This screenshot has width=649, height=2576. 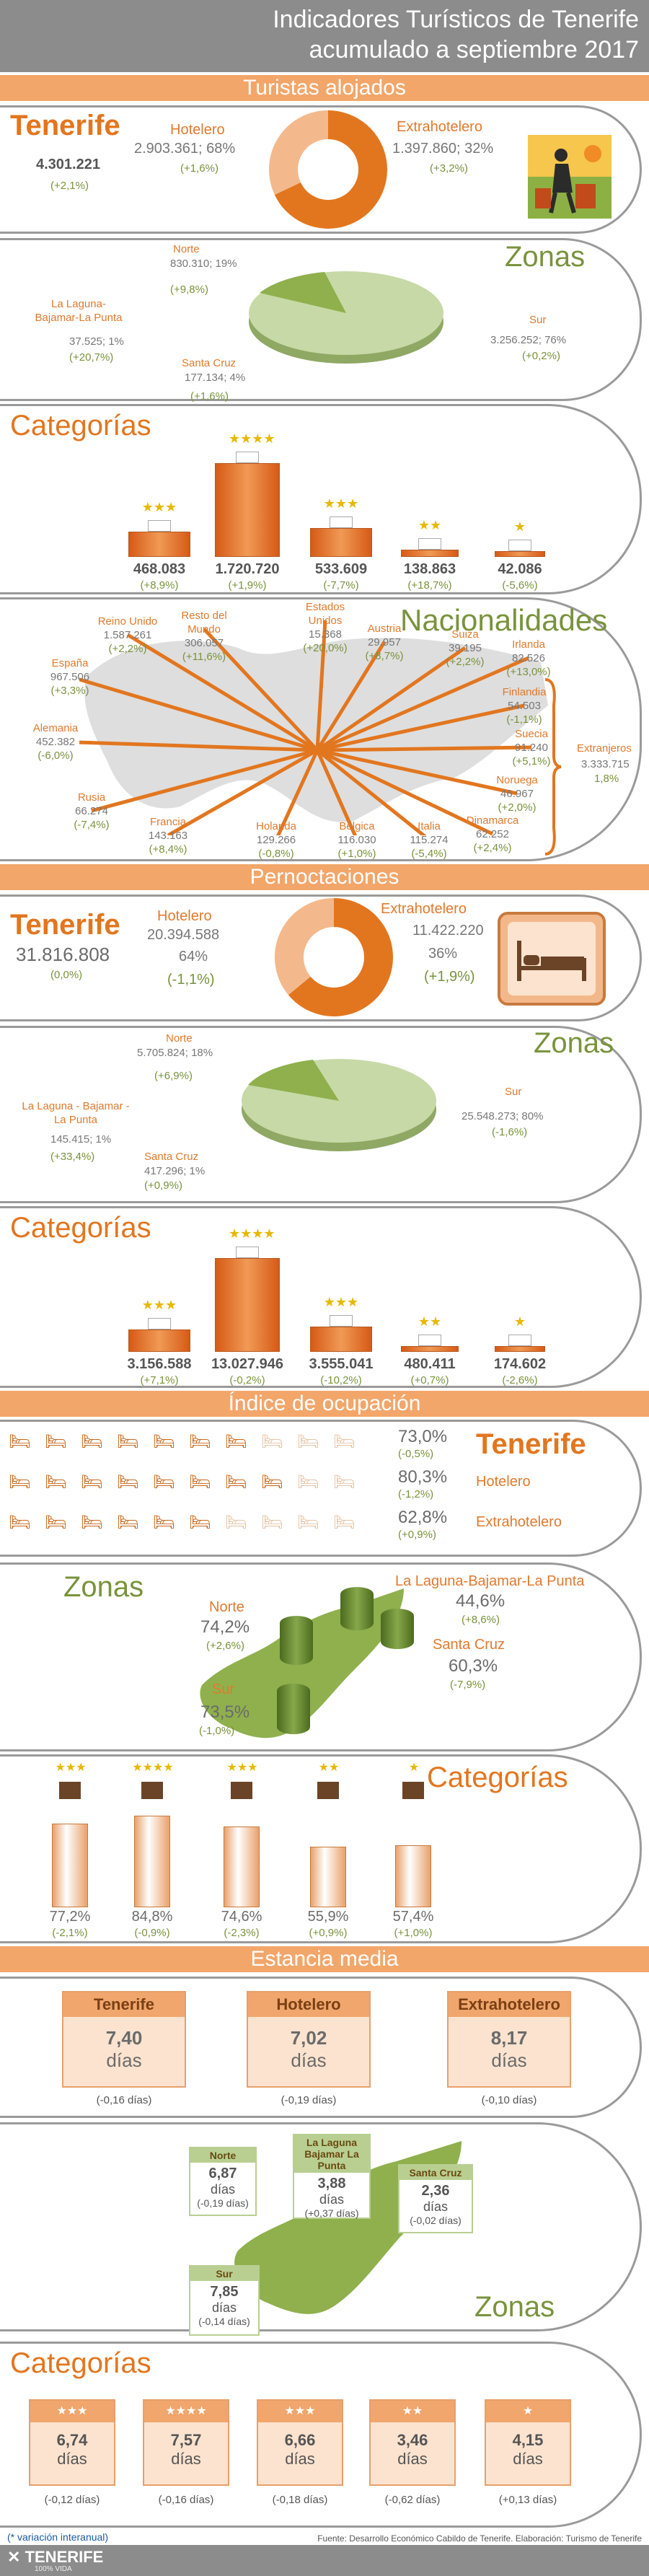 What do you see at coordinates (124, 2004) in the screenshot?
I see `estancia-tile-label-0: Tenerife` at bounding box center [124, 2004].